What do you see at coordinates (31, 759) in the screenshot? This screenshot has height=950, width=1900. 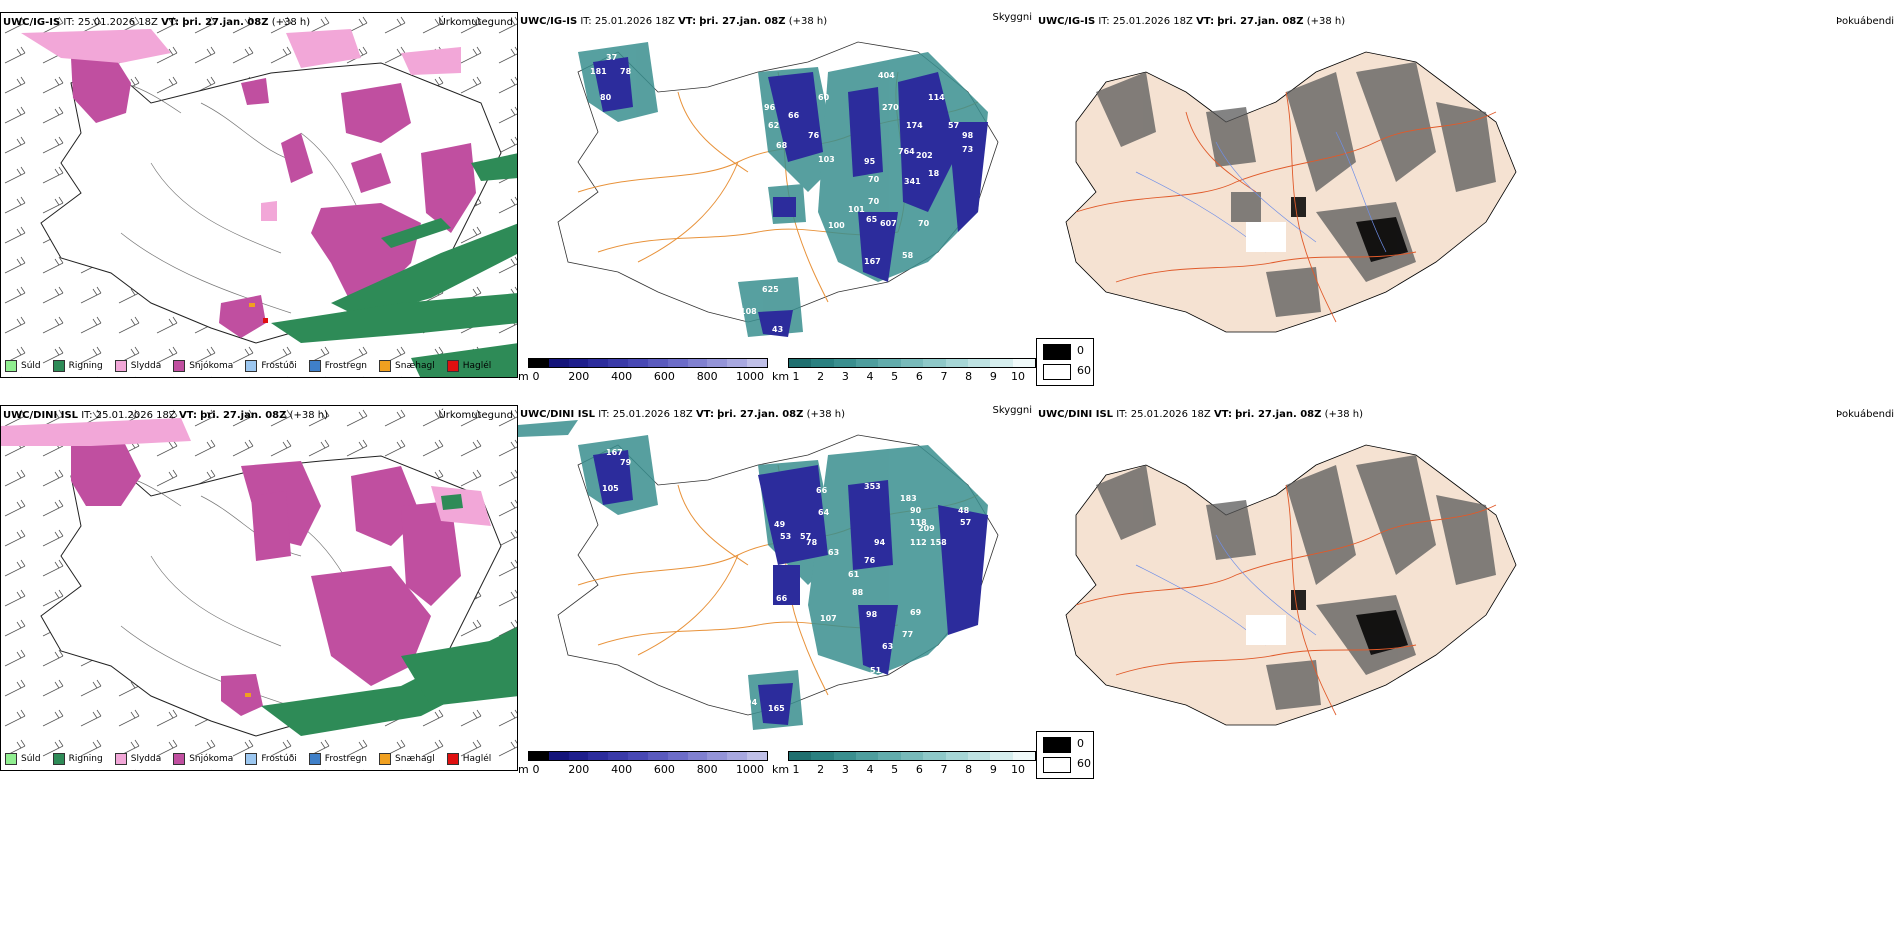 I see `legend-label: Súld` at bounding box center [31, 759].